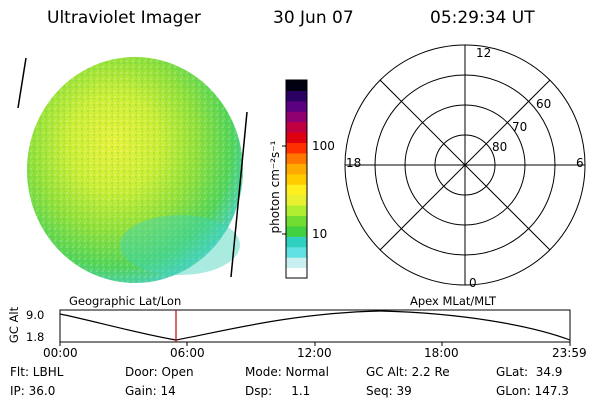 The width and height of the screenshot is (600, 400). I want to click on status-glat: GLat: 34.9, so click(529, 372).